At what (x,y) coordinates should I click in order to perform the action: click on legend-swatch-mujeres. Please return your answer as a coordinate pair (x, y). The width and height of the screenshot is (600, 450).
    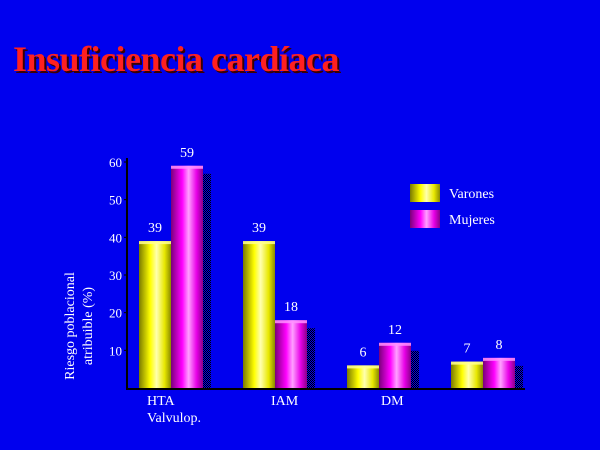
    Looking at the image, I should click on (425, 219).